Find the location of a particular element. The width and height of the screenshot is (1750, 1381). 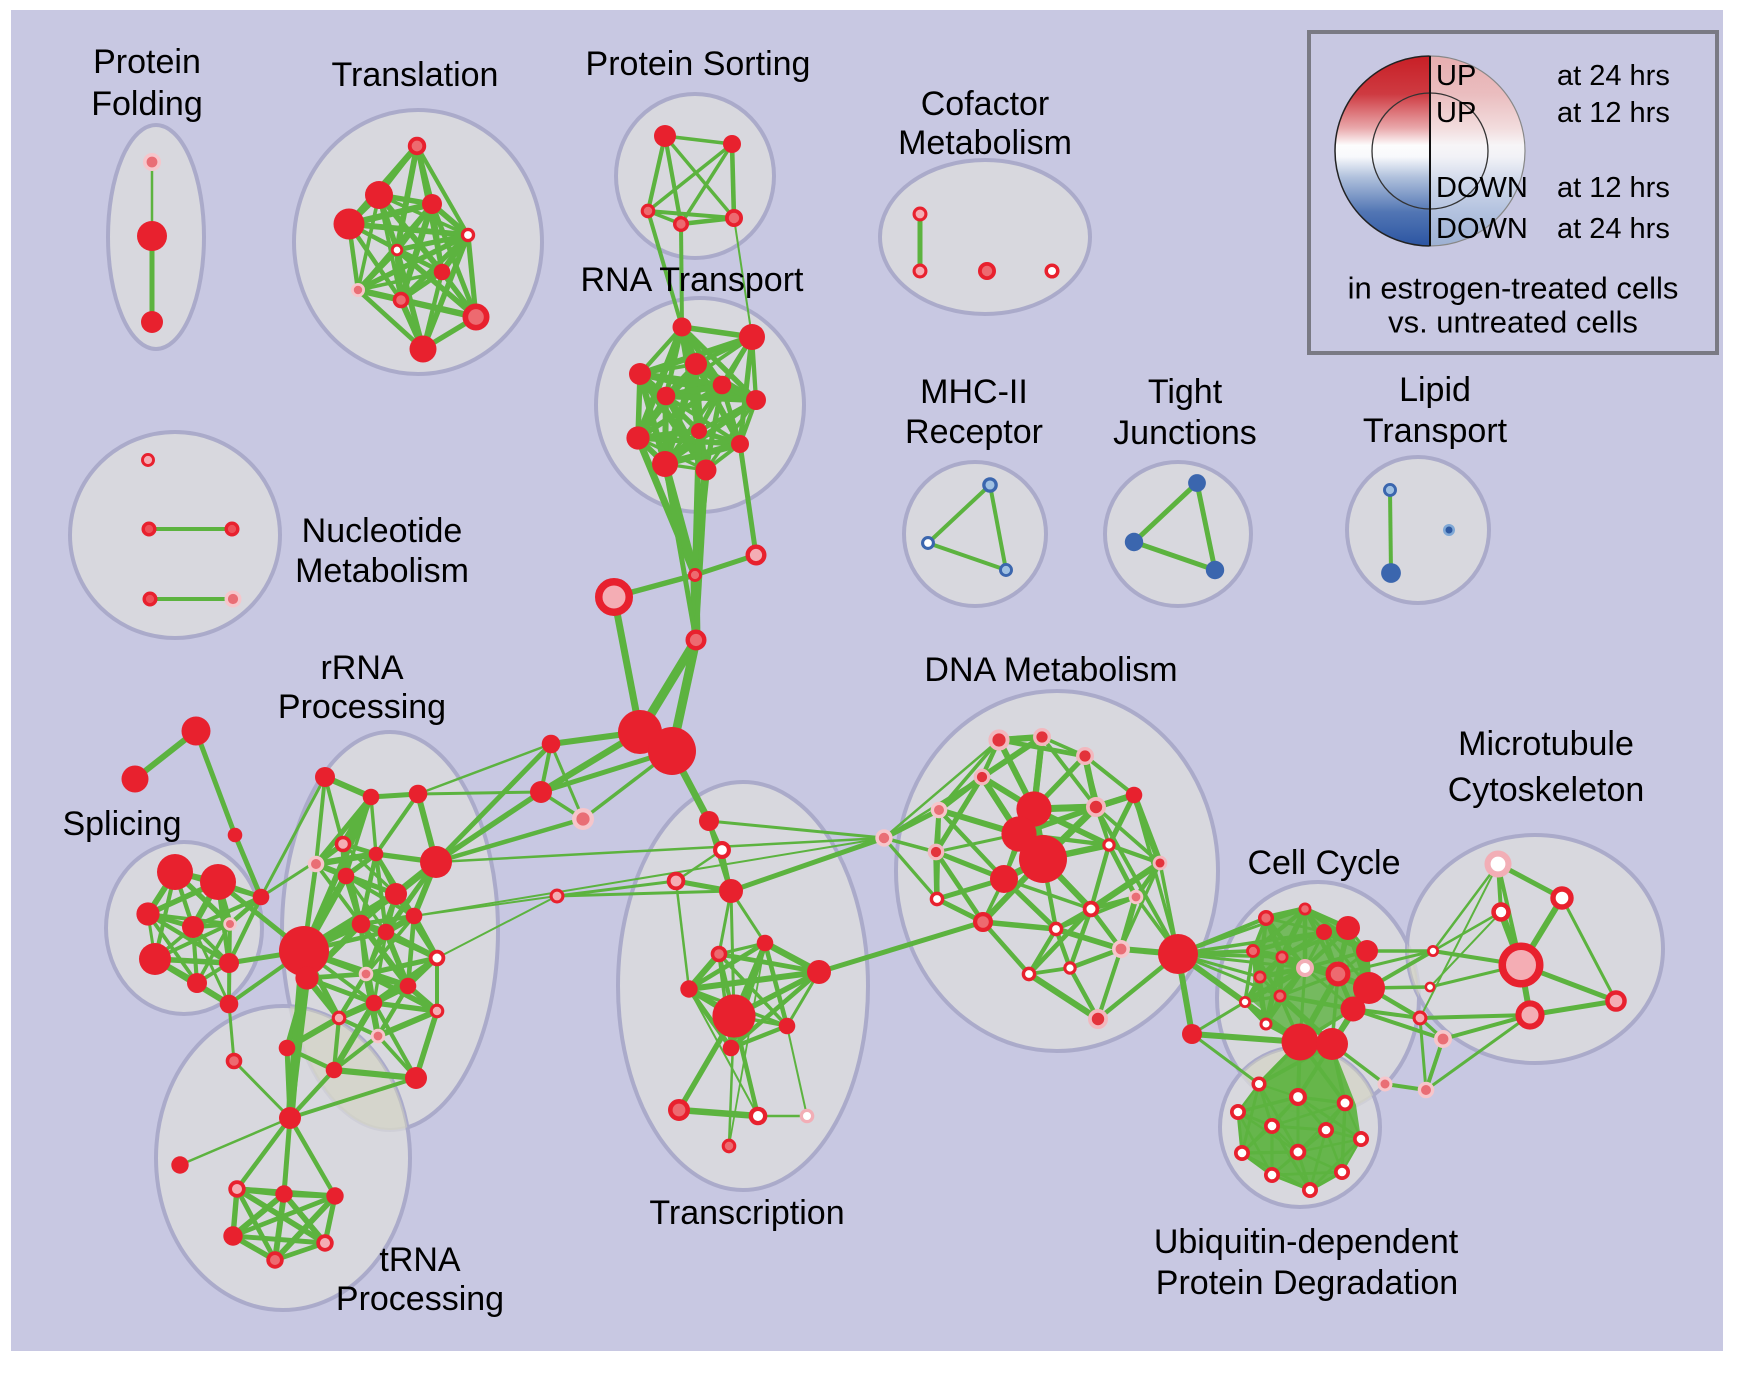

svg-text: Receptor is located at coordinates (974, 432).